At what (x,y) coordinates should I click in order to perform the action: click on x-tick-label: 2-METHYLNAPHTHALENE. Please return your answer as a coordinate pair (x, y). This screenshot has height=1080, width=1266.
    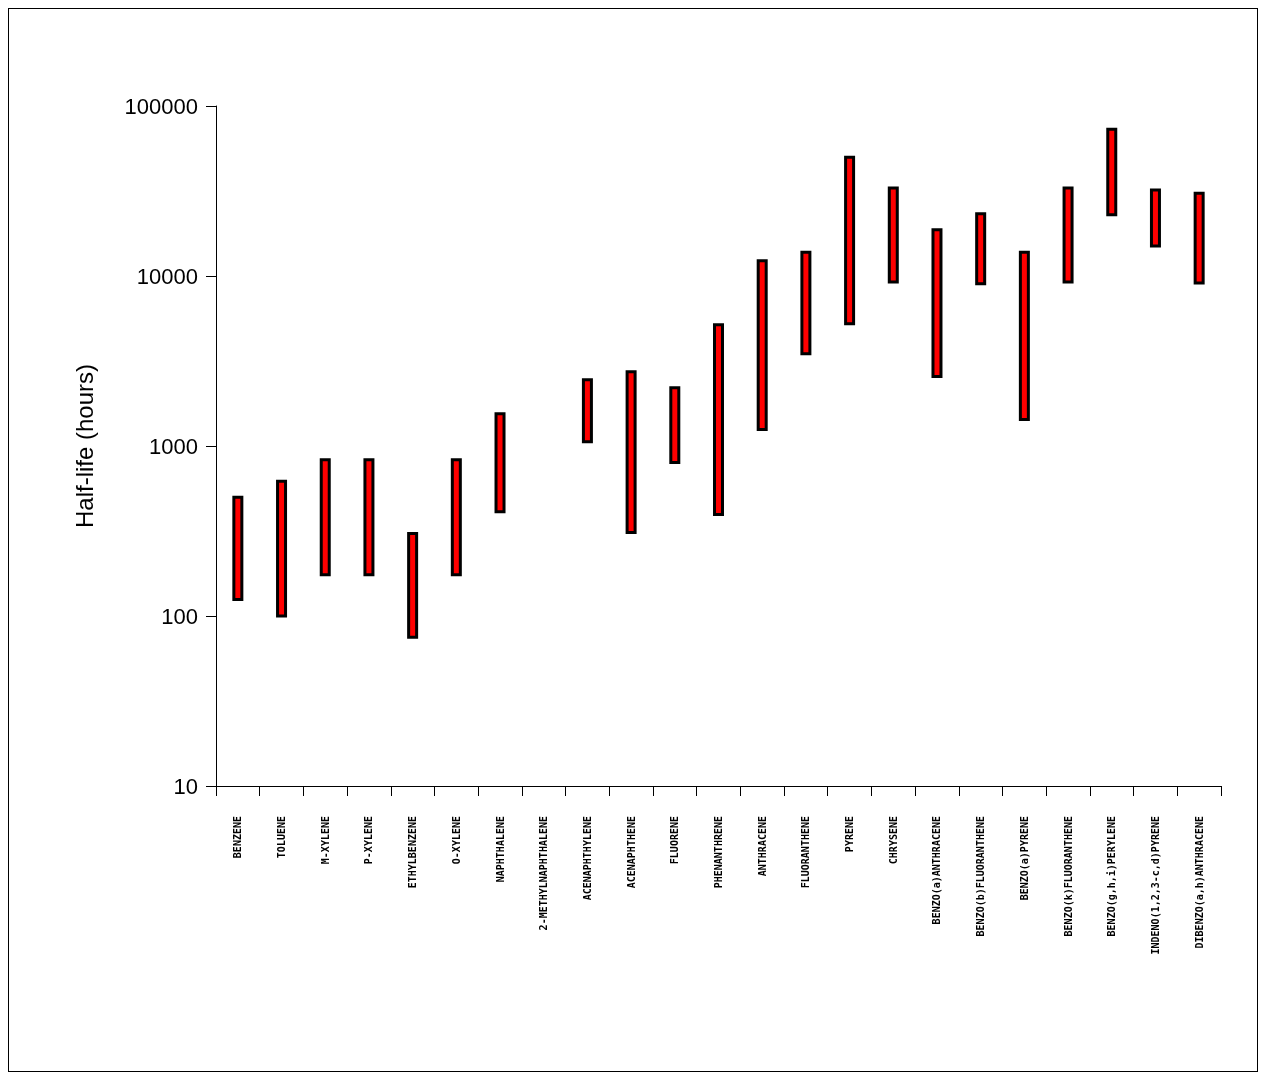
    Looking at the image, I should click on (544, 873).